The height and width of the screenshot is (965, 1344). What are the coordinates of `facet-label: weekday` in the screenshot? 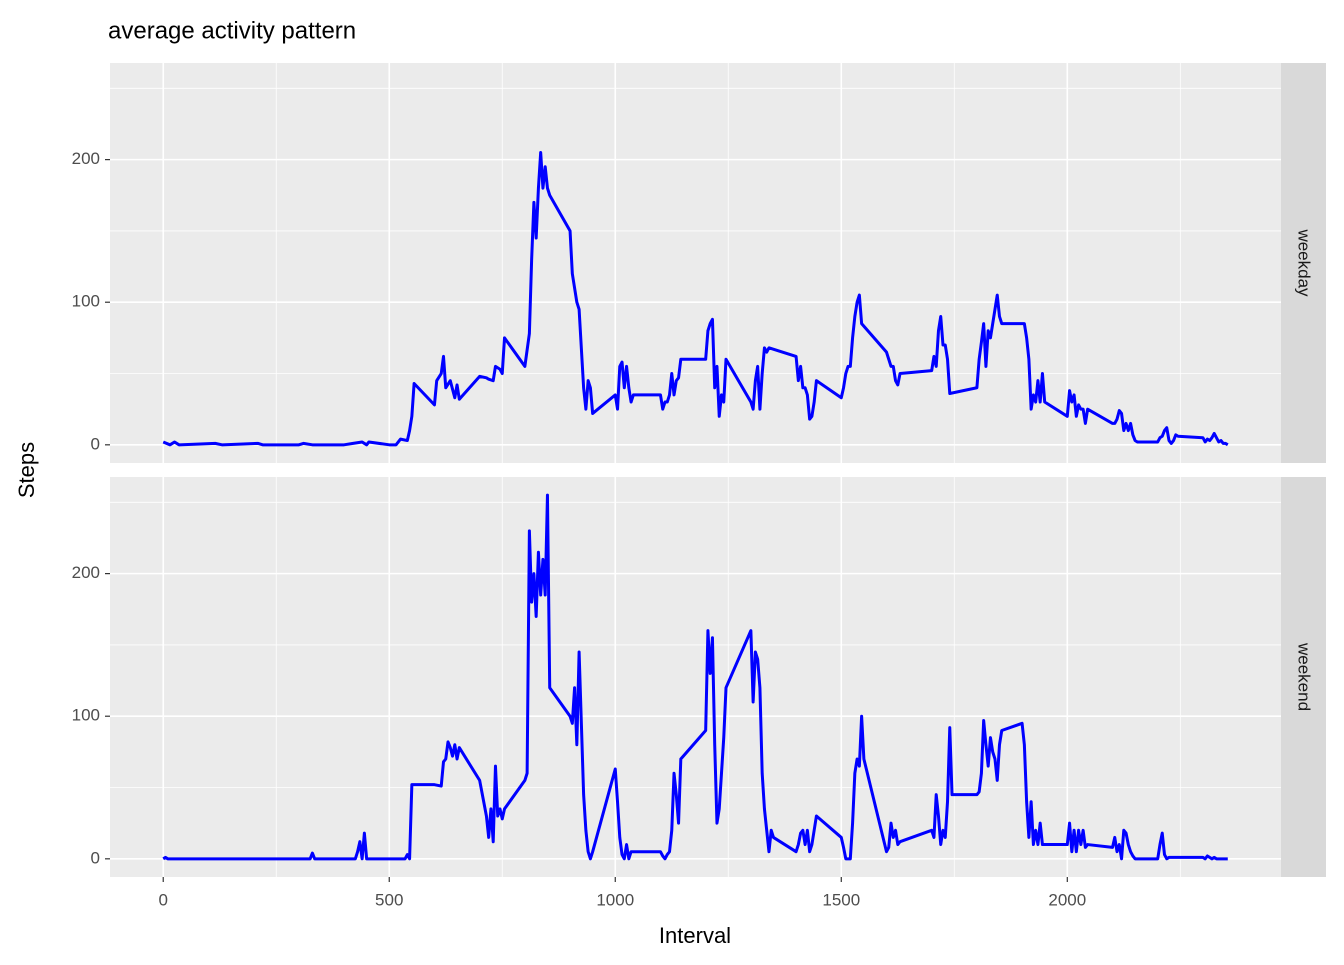 It's located at (1304, 262).